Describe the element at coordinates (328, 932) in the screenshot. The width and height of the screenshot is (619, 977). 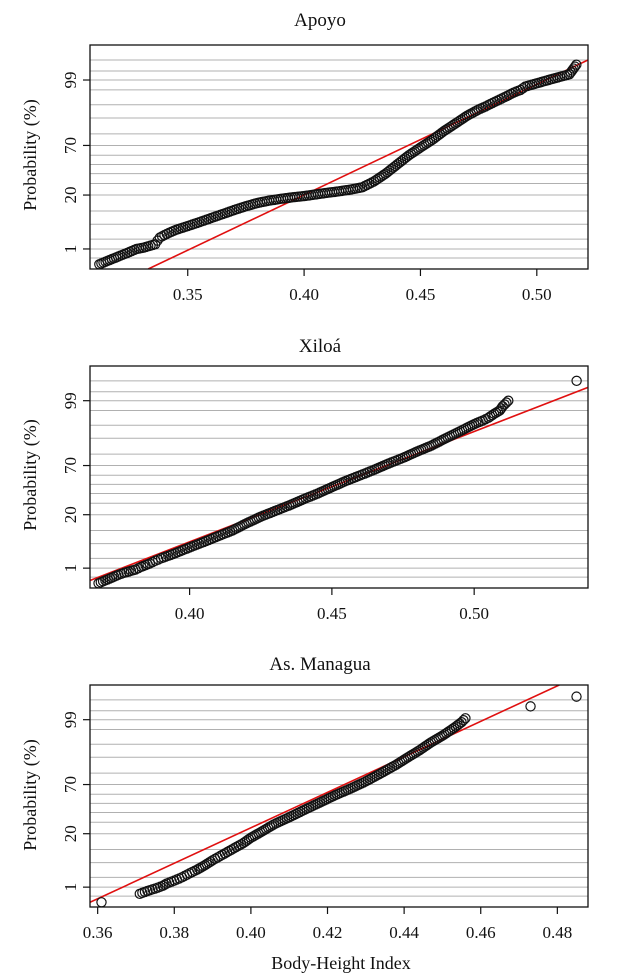
I see `x-tick-label: 0.42` at that location.